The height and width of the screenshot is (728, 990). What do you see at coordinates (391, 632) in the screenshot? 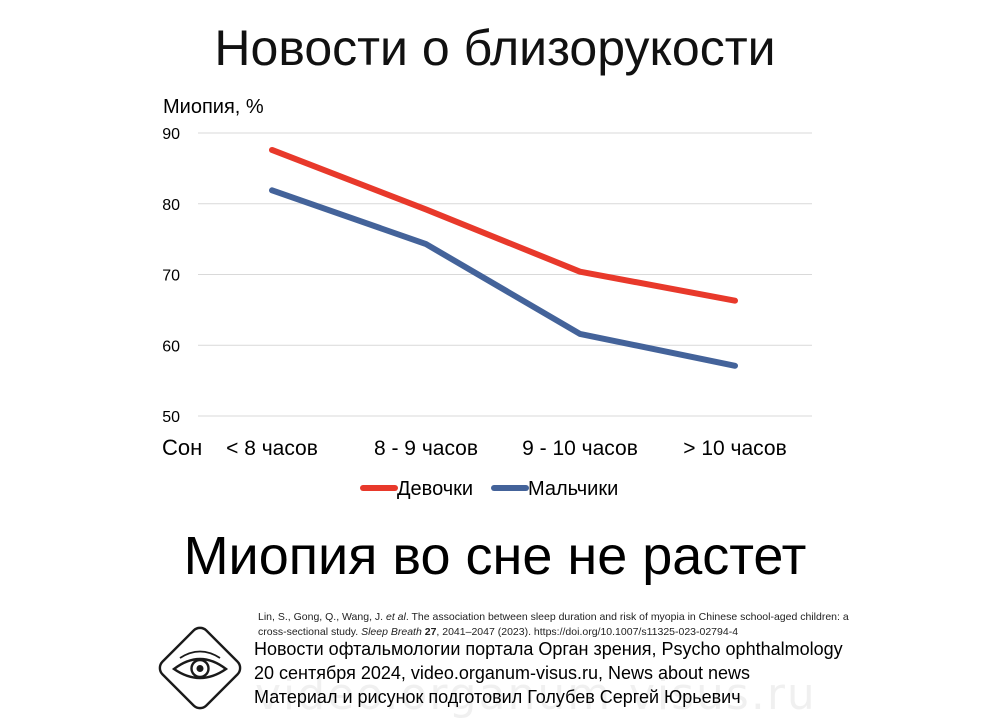
I see `citation-journal: Sleep Breath` at bounding box center [391, 632].